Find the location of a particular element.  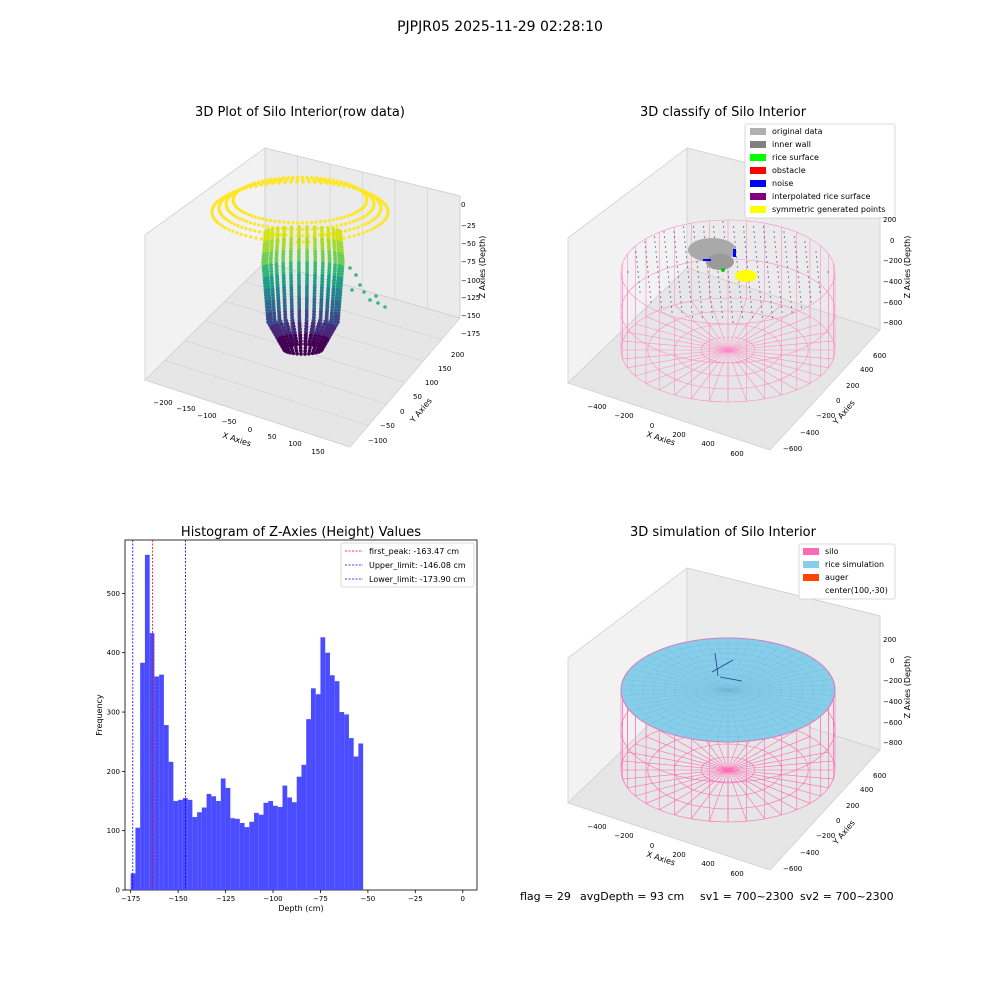

p2-xtick: 600 is located at coordinates (736, 454).